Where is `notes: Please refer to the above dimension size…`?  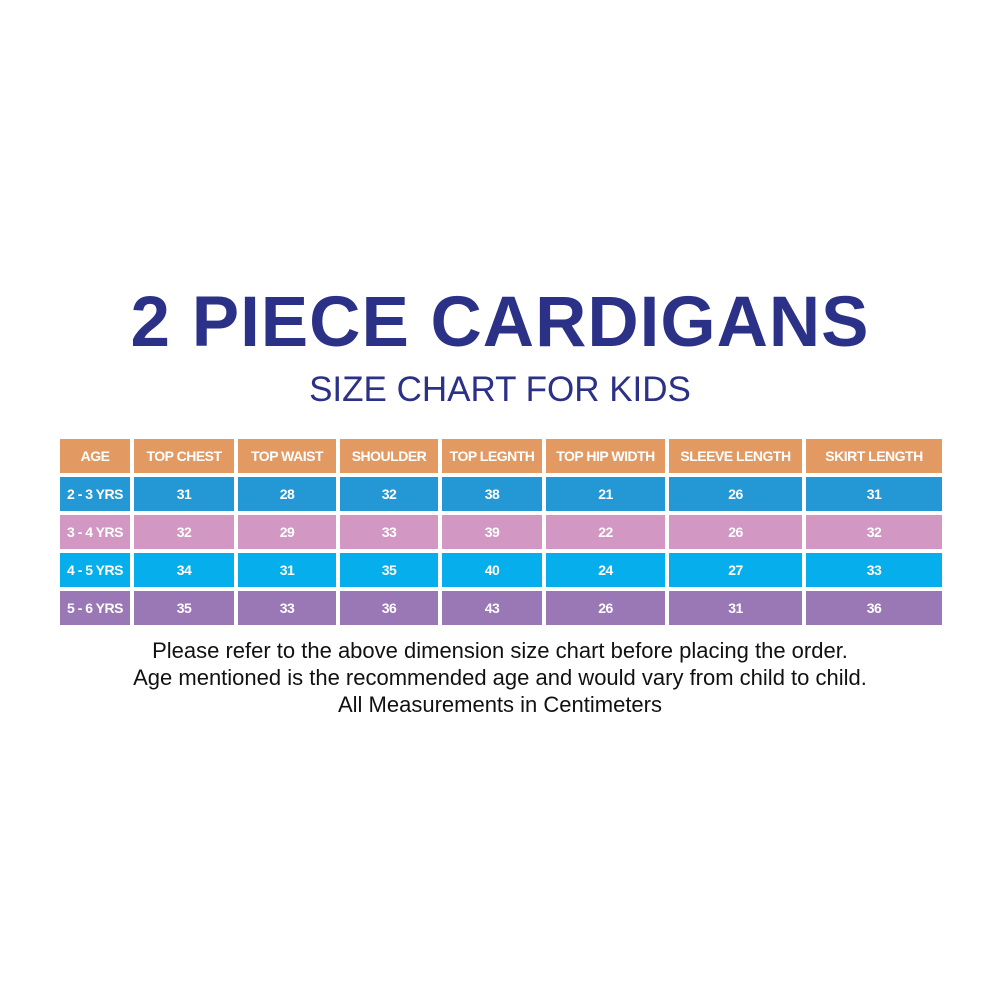
notes: Please refer to the above dimension size… is located at coordinates (500, 677).